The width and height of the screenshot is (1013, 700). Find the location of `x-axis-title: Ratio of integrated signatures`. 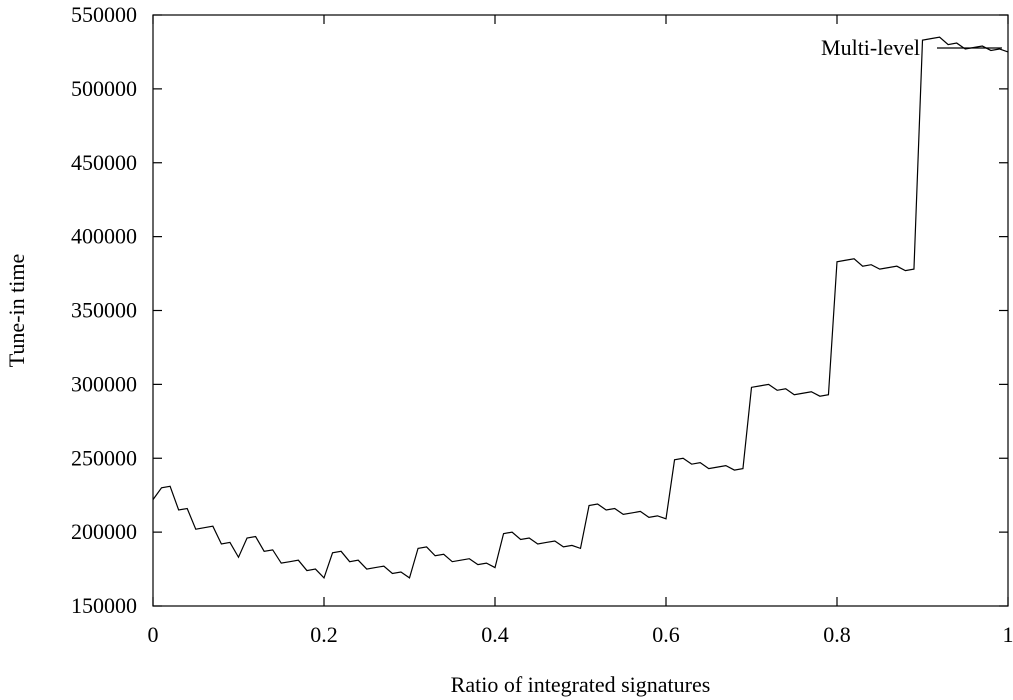

x-axis-title: Ratio of integrated signatures is located at coordinates (581, 684).